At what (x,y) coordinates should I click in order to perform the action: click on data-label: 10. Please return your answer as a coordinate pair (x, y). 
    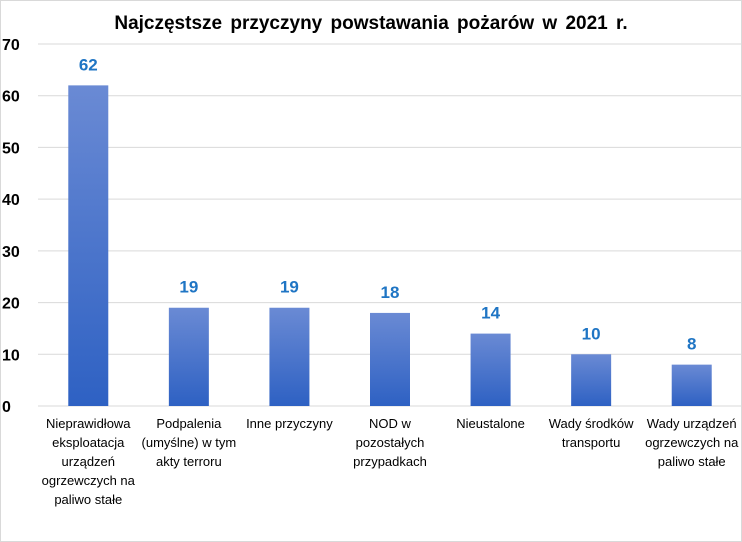
    Looking at the image, I should click on (591, 333).